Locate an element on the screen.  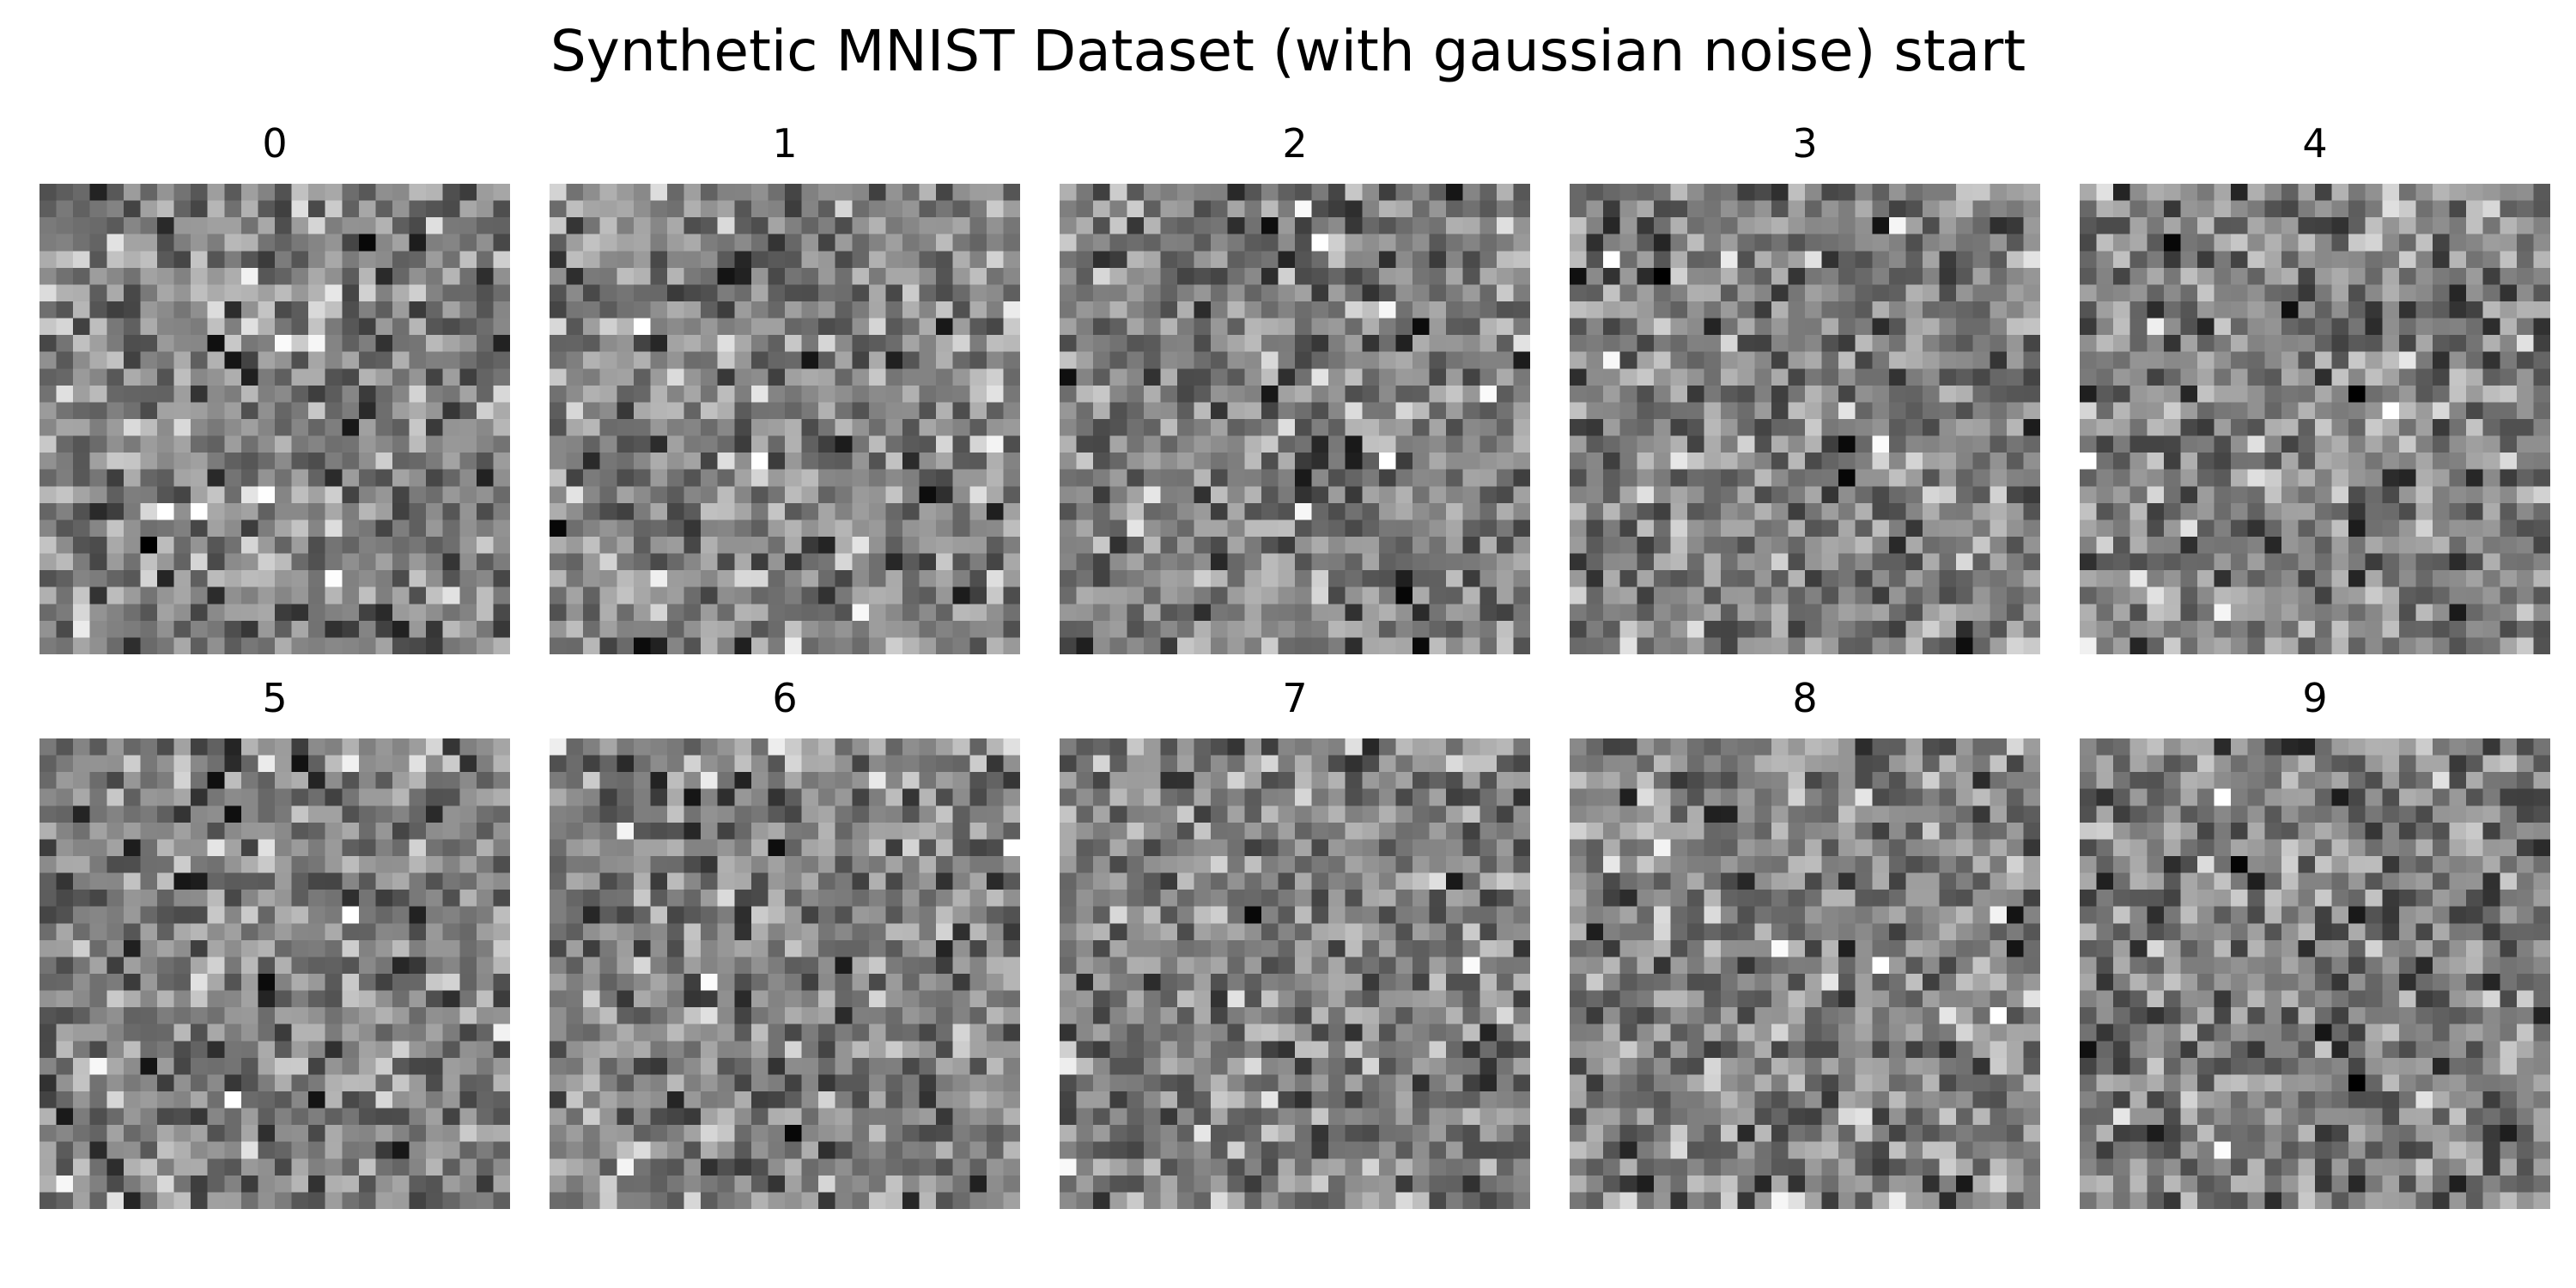
panel-label: 2 is located at coordinates (1295, 143).